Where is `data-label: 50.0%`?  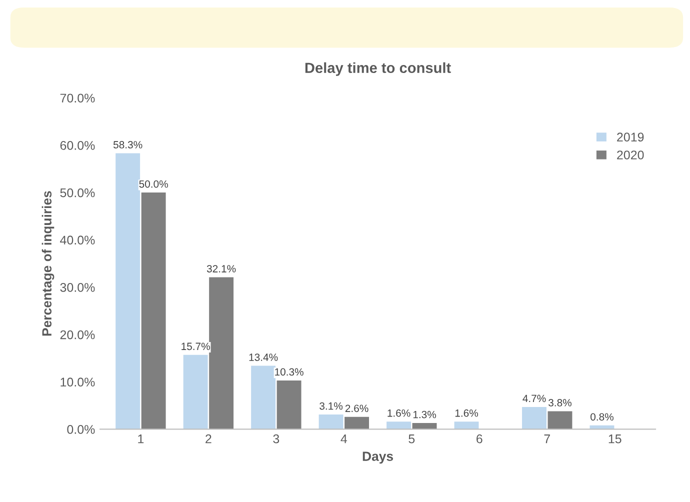
data-label: 50.0% is located at coordinates (153, 184).